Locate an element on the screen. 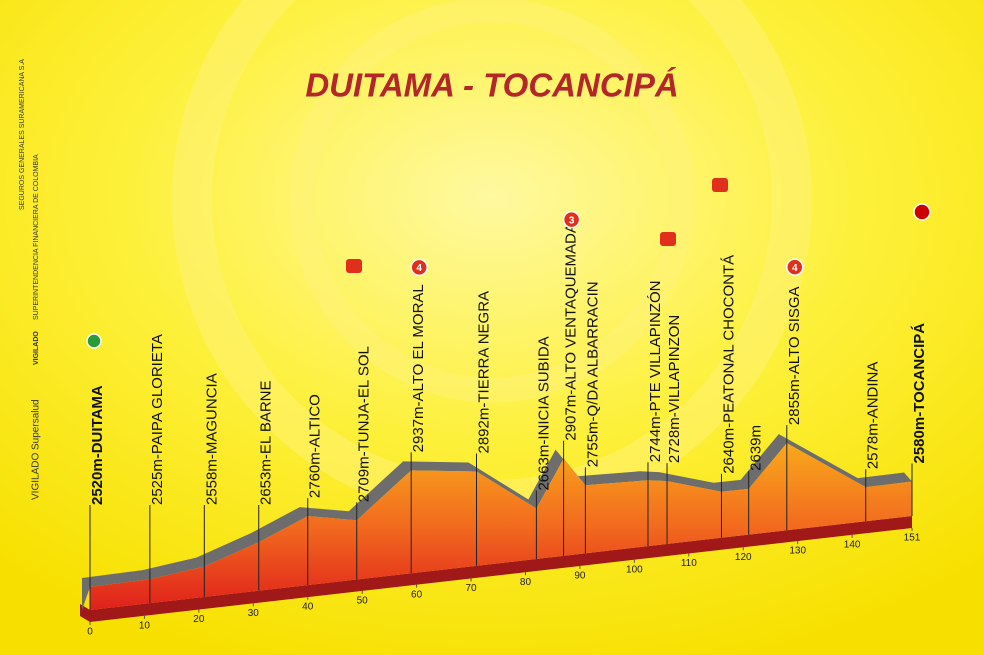 The image size is (984, 655). x-tick-label: 140 is located at coordinates (852, 544).